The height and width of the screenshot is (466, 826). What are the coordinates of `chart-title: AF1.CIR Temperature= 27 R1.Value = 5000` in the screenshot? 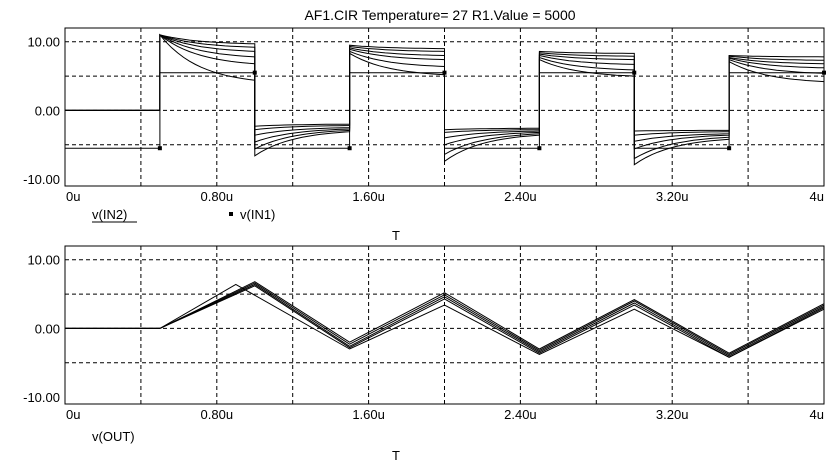 It's located at (439, 15).